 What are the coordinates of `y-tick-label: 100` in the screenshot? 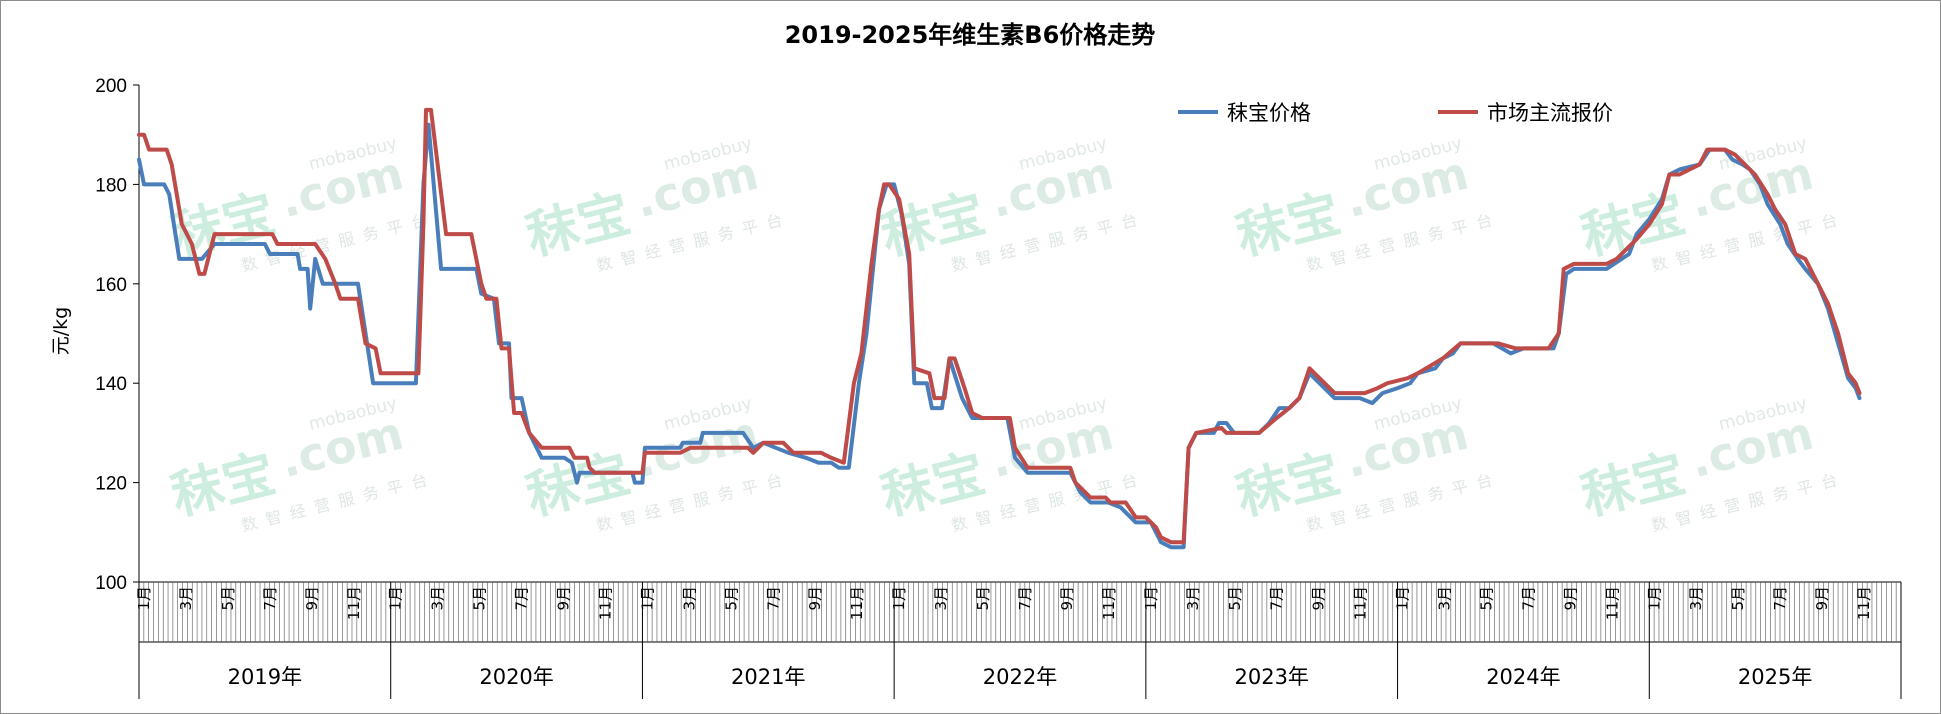 It's located at (111, 583).